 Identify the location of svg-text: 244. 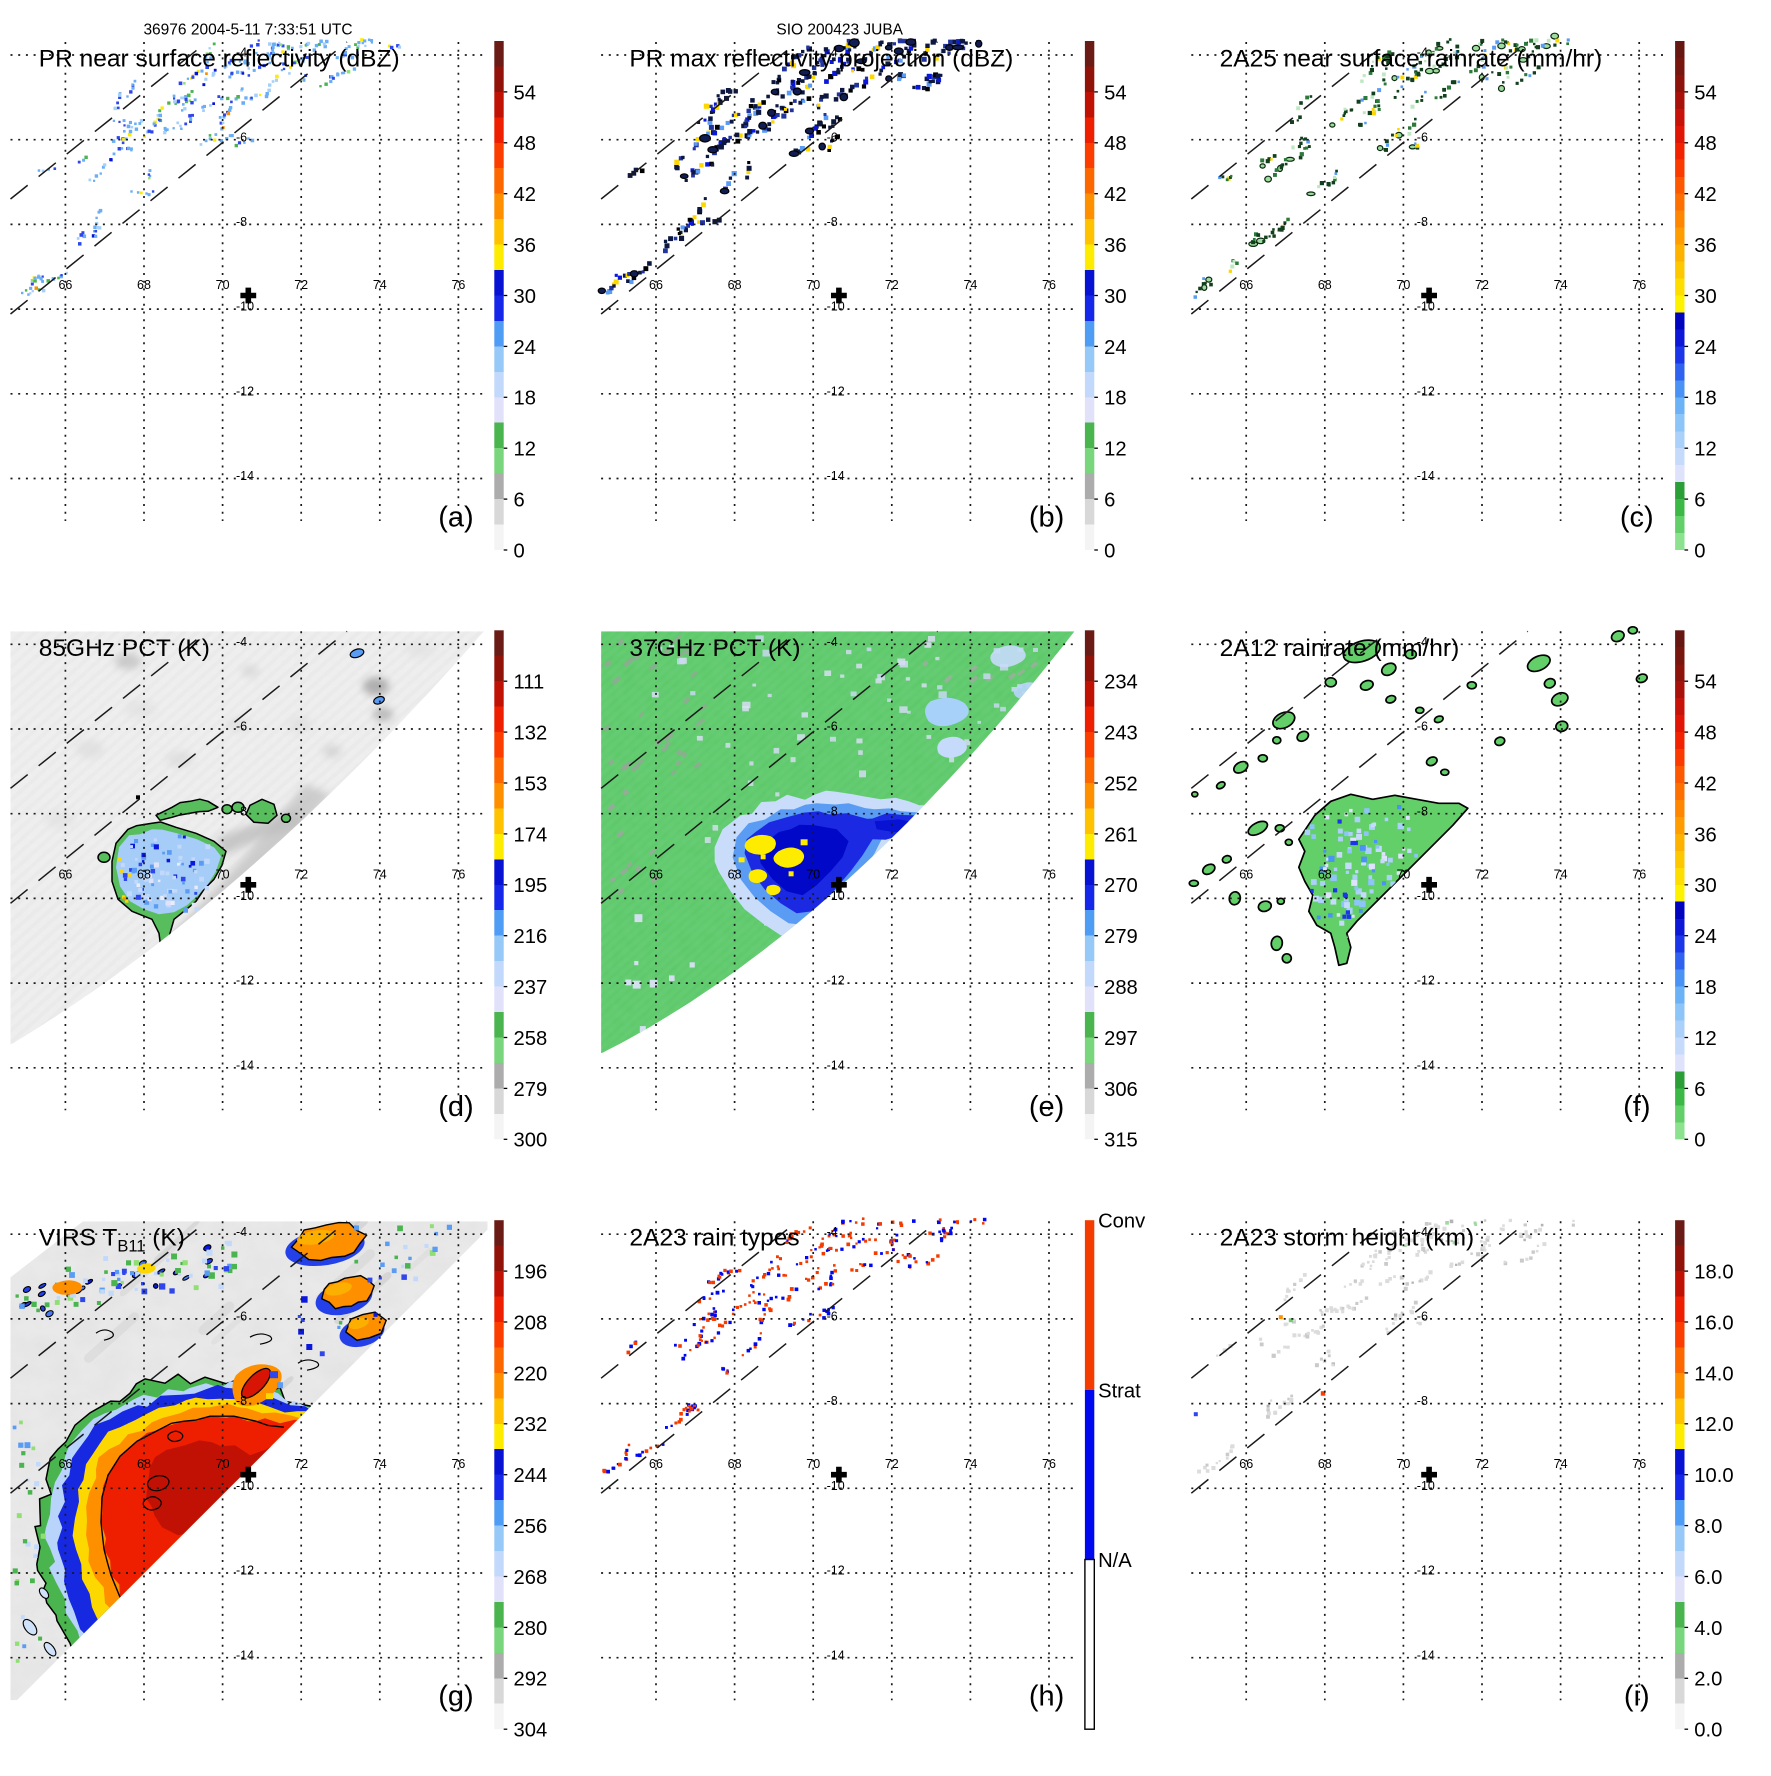
(531, 1476).